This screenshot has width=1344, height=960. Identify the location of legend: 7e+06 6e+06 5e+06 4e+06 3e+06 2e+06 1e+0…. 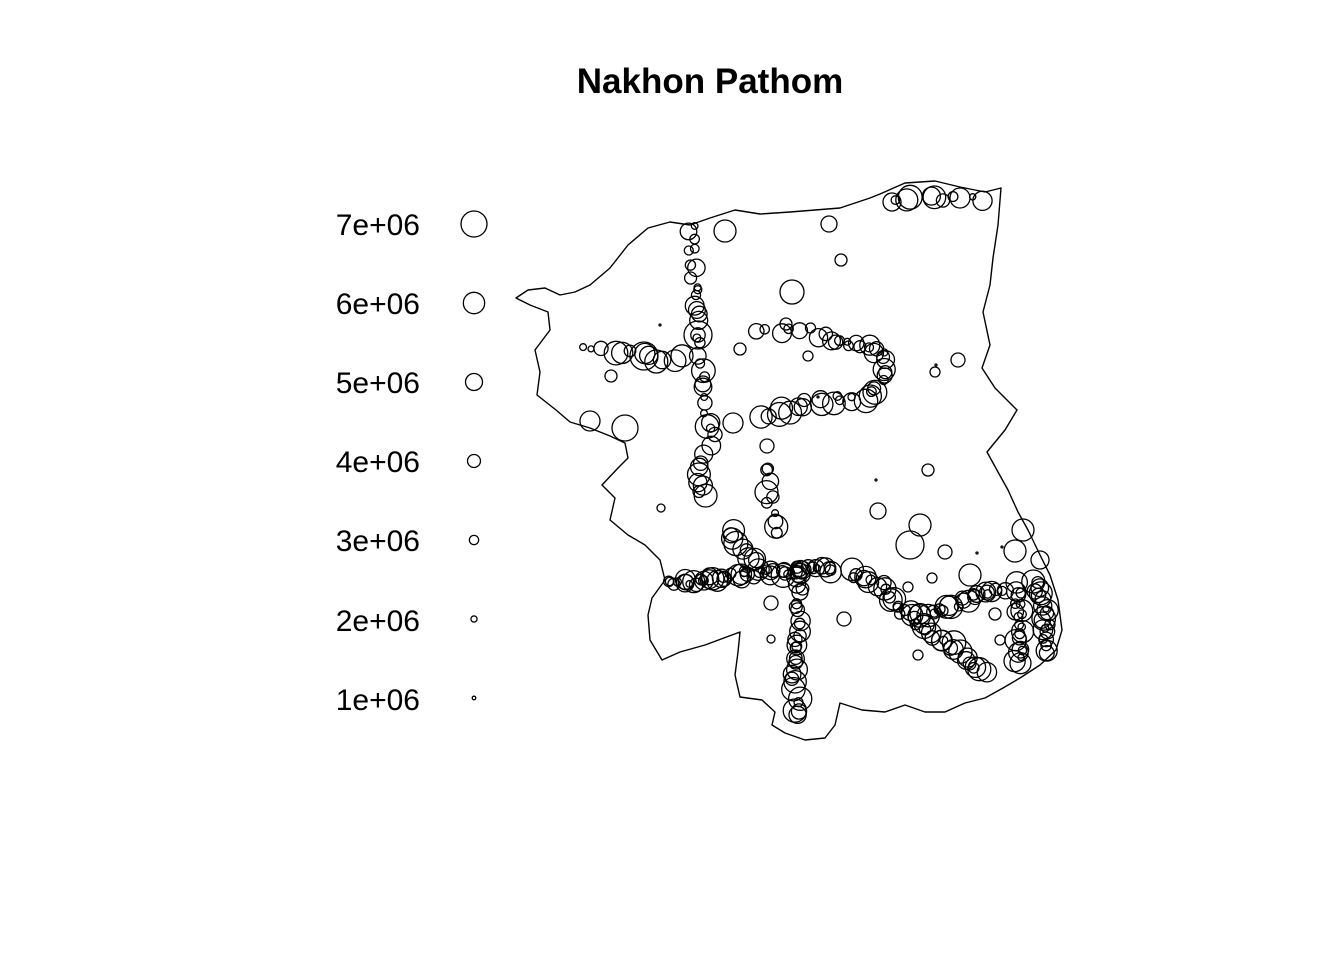
(412, 463).